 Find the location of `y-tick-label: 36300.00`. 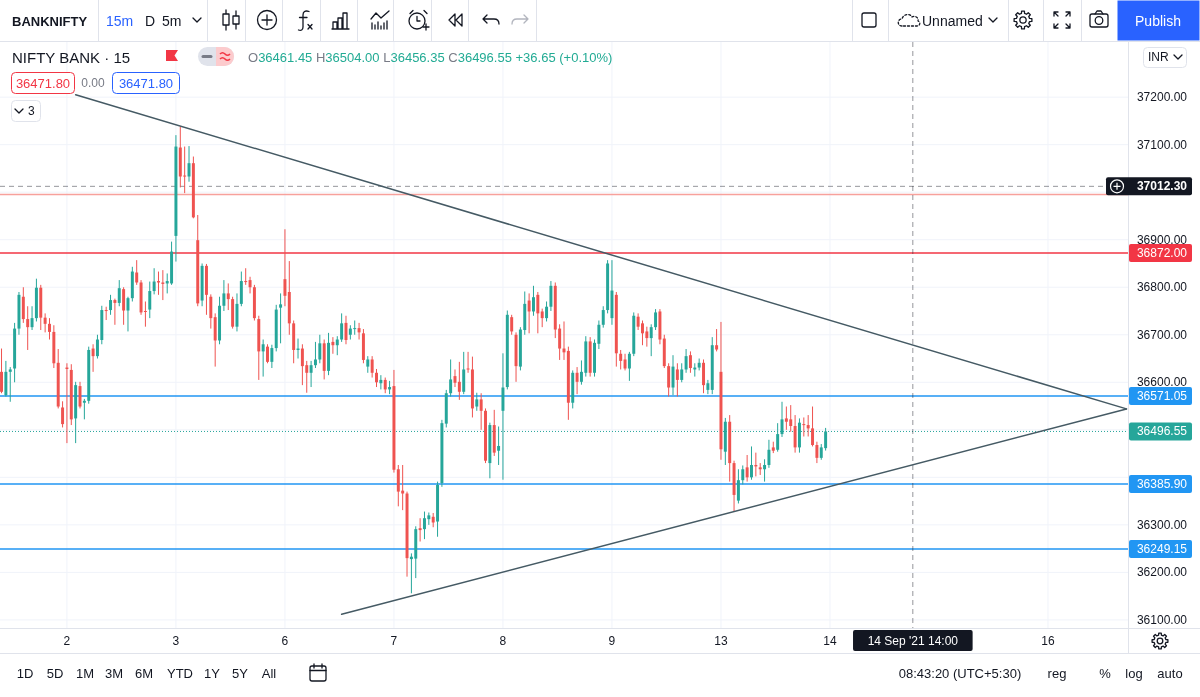

y-tick-label: 36300.00 is located at coordinates (1162, 524).